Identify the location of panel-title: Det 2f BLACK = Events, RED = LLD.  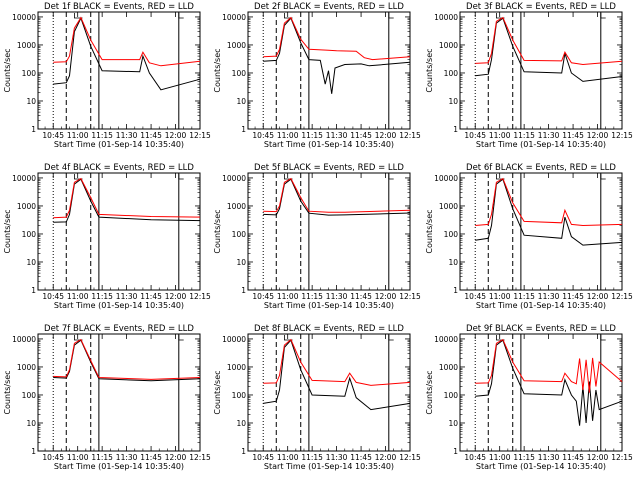
(329, 7).